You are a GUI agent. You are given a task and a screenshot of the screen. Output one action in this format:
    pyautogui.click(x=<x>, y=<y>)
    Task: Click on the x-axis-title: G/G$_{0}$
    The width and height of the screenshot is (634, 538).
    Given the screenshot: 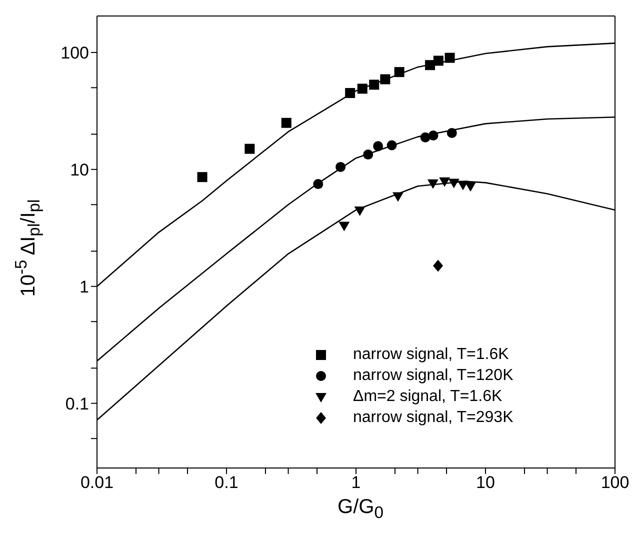 What is the action you would take?
    pyautogui.click(x=360, y=509)
    